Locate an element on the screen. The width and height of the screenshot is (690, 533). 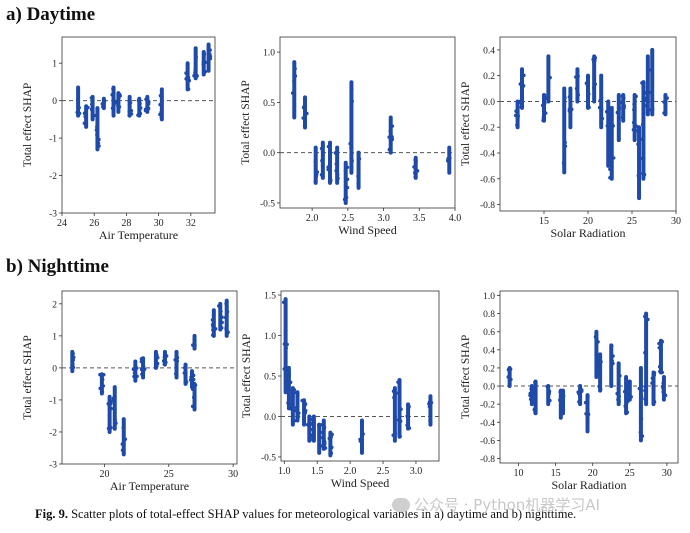
y-tick-label: -0.5 is located at coordinates (268, 458).